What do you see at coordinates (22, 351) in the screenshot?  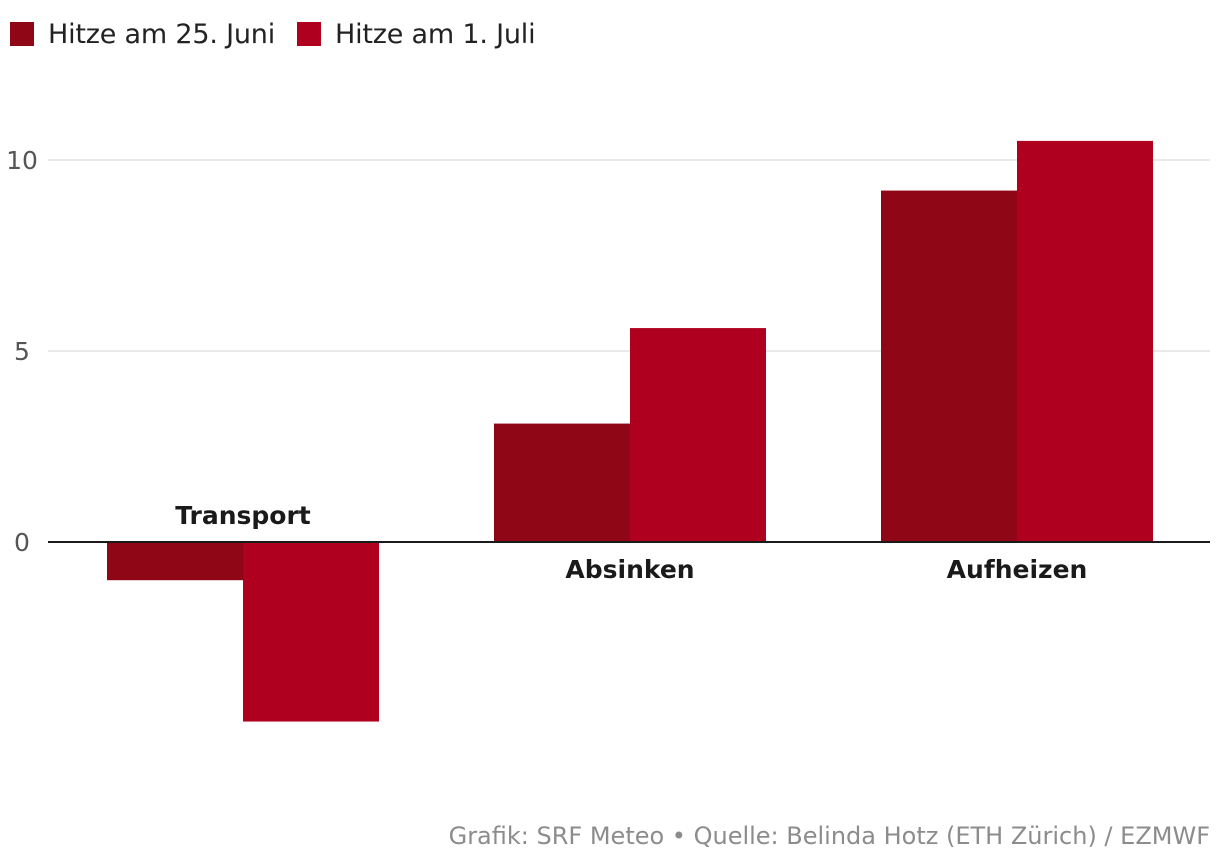 I see `y-tick-label-5: 5` at bounding box center [22, 351].